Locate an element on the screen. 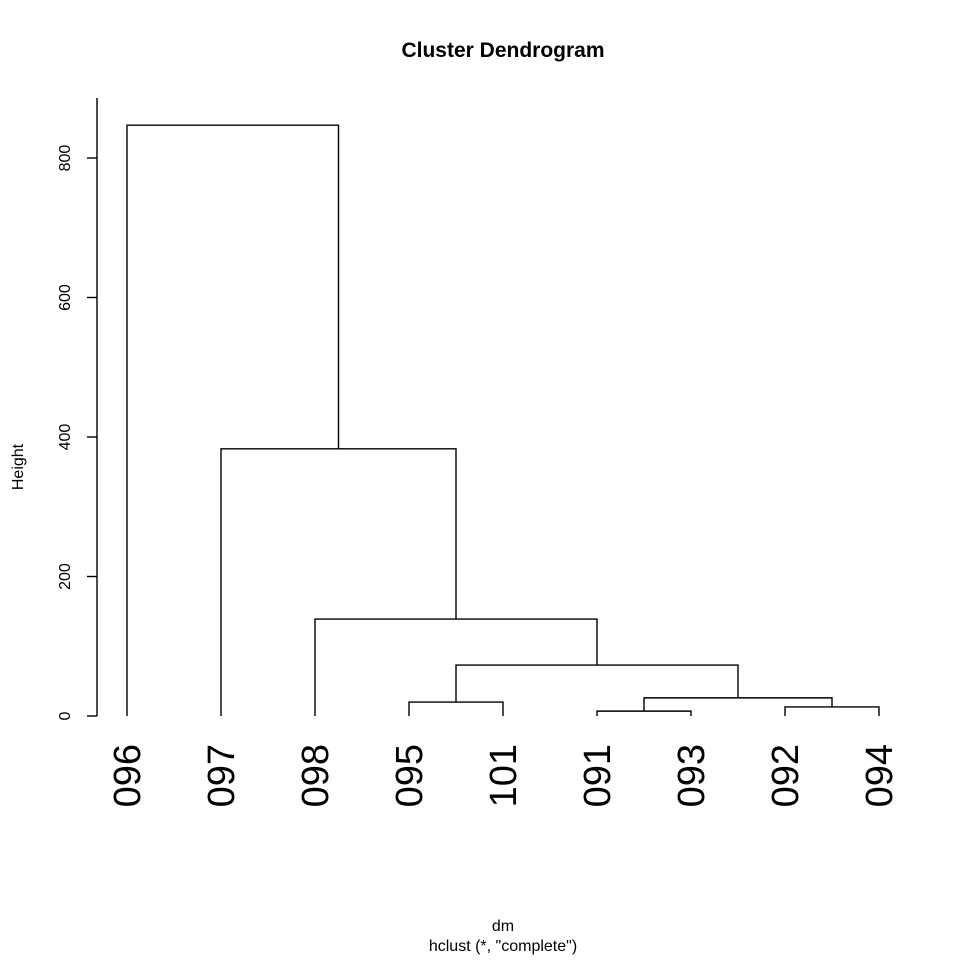 The width and height of the screenshot is (958, 960). leaf-label-101: 101 is located at coordinates (504, 775).